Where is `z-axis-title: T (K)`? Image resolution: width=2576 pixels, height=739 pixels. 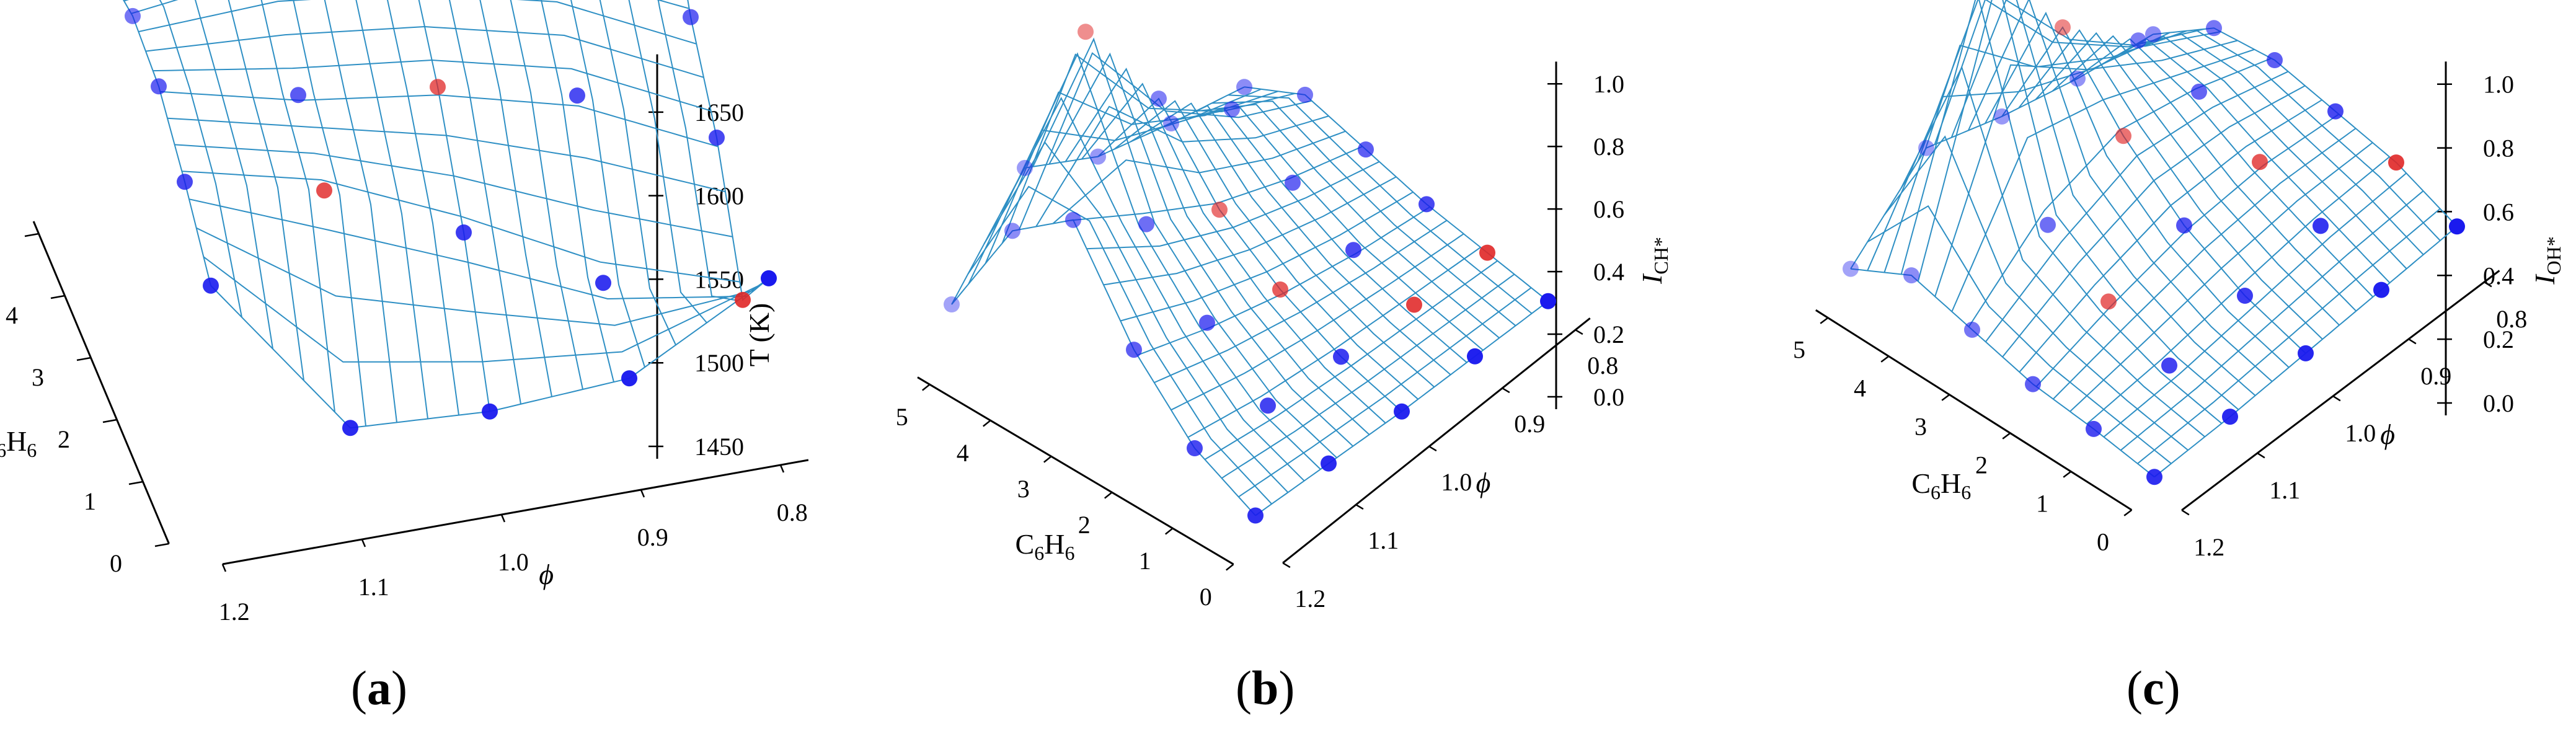
z-axis-title: T (K) is located at coordinates (759, 335).